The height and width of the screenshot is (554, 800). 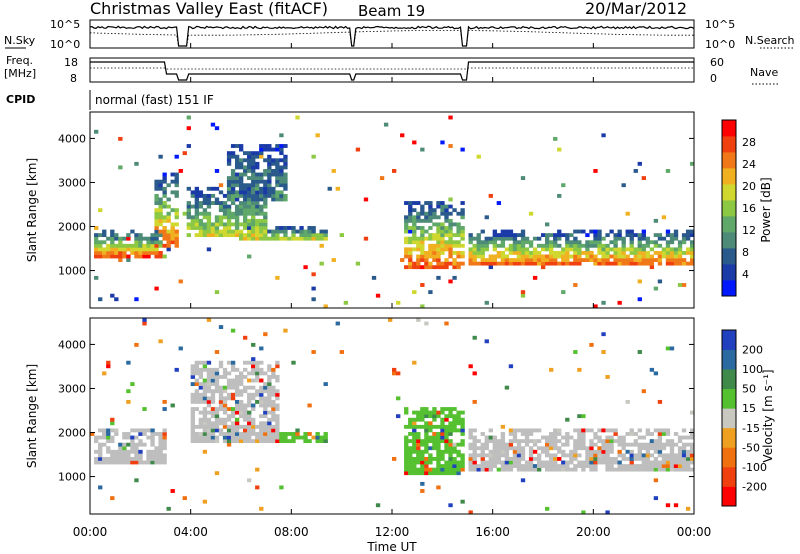 I want to click on colorbar-tick-label: 12, so click(x=749, y=230).